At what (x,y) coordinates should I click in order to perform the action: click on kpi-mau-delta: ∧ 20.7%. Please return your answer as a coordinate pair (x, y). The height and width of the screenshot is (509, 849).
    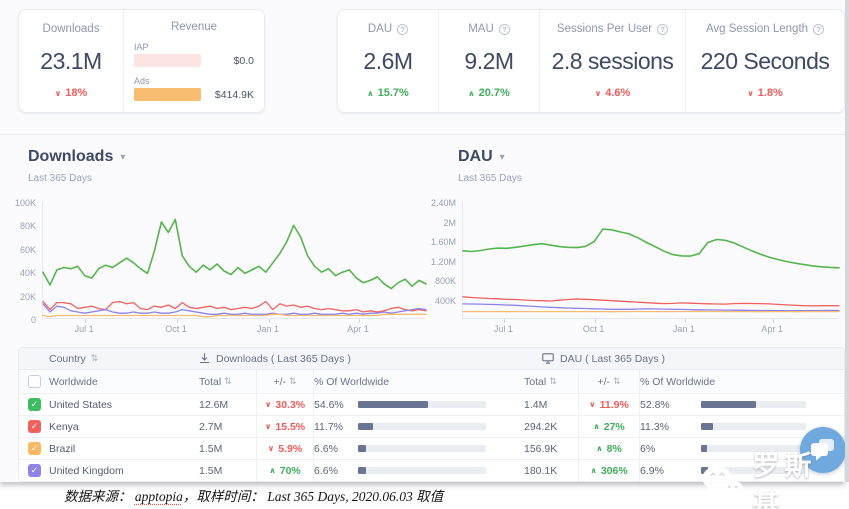
    Looking at the image, I should click on (489, 93).